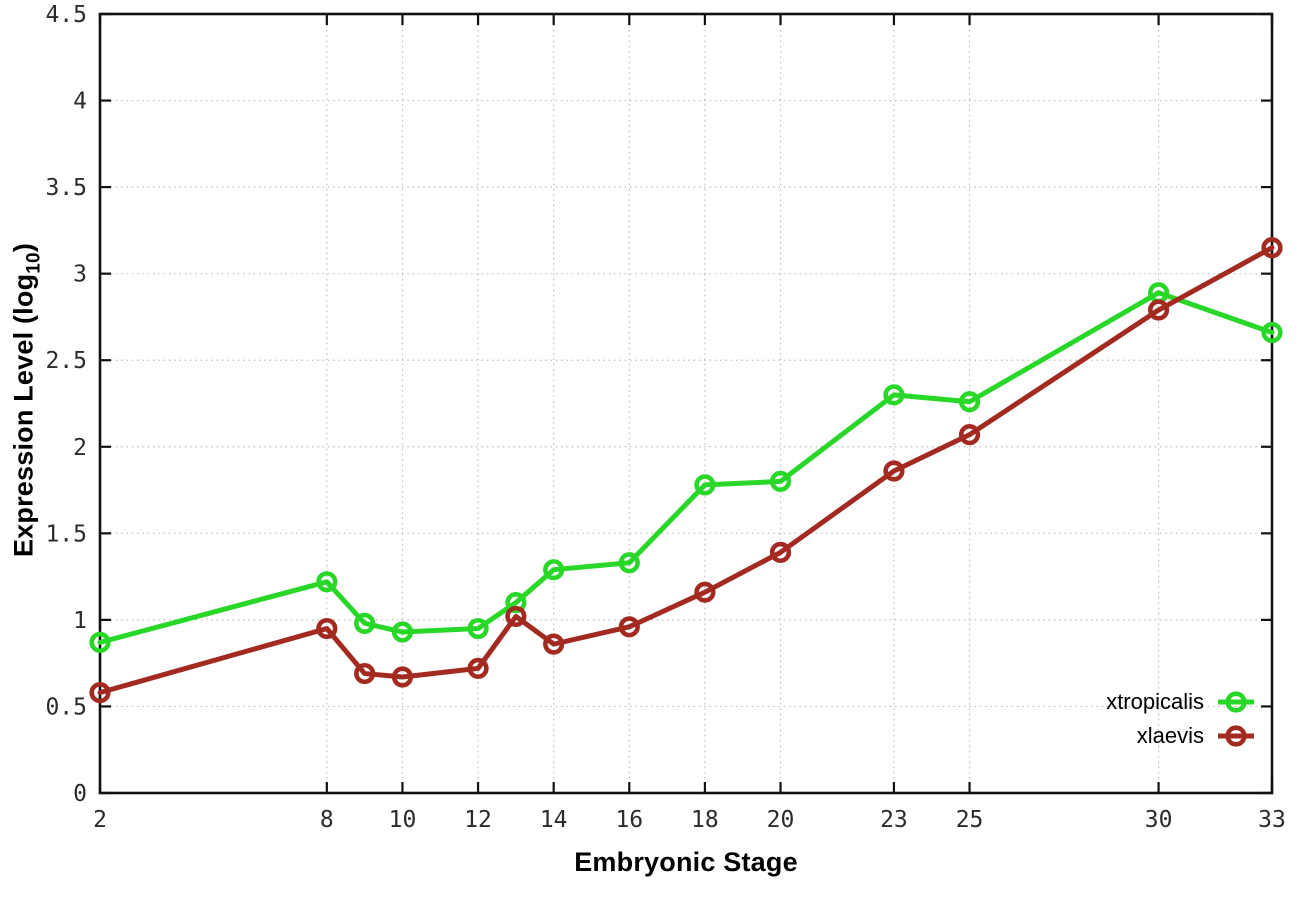 This screenshot has width=1296, height=907. I want to click on y-axis-title-subscript: 10, so click(34, 263).